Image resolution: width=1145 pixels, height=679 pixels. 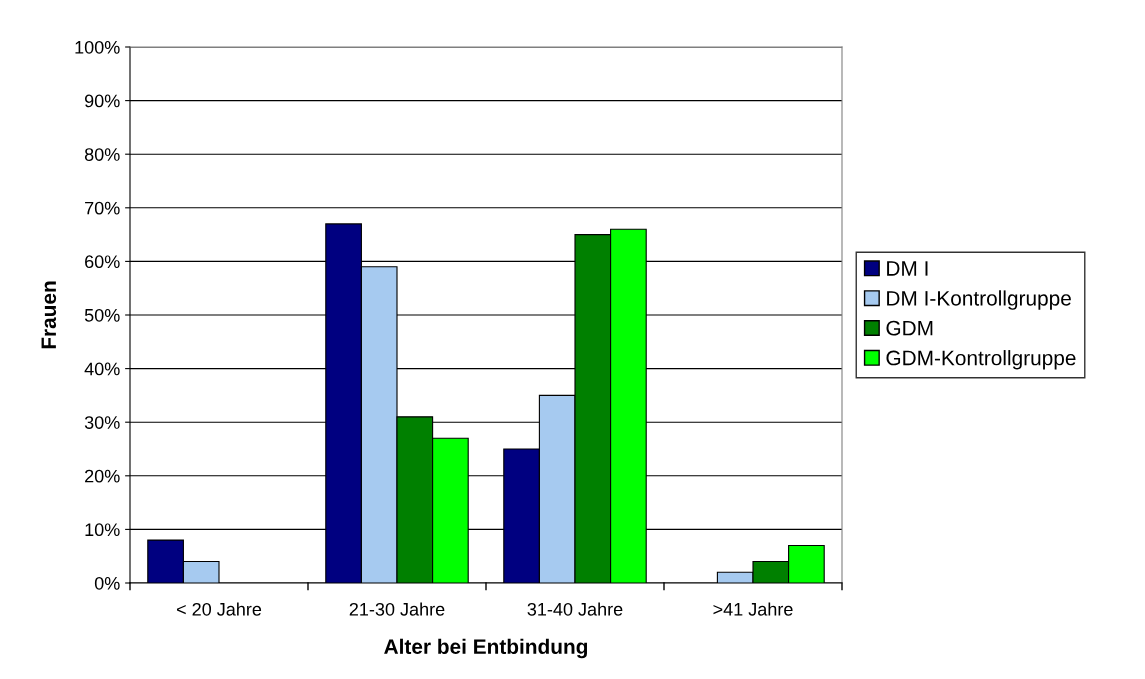 What do you see at coordinates (219, 609) in the screenshot?
I see `x-tick-label: < 20 Jahre` at bounding box center [219, 609].